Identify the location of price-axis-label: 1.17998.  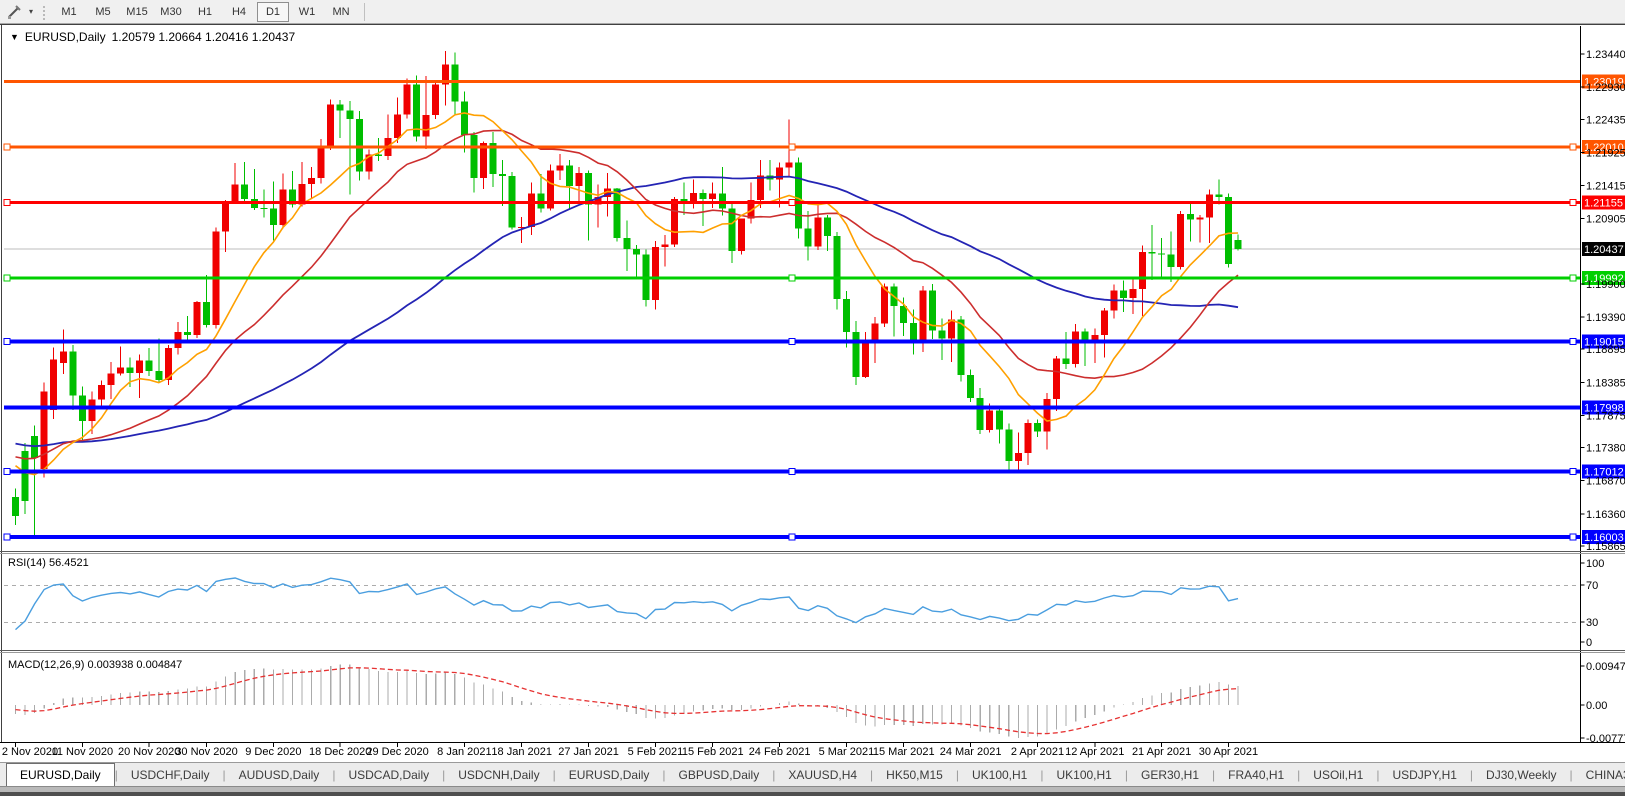
(1603, 407).